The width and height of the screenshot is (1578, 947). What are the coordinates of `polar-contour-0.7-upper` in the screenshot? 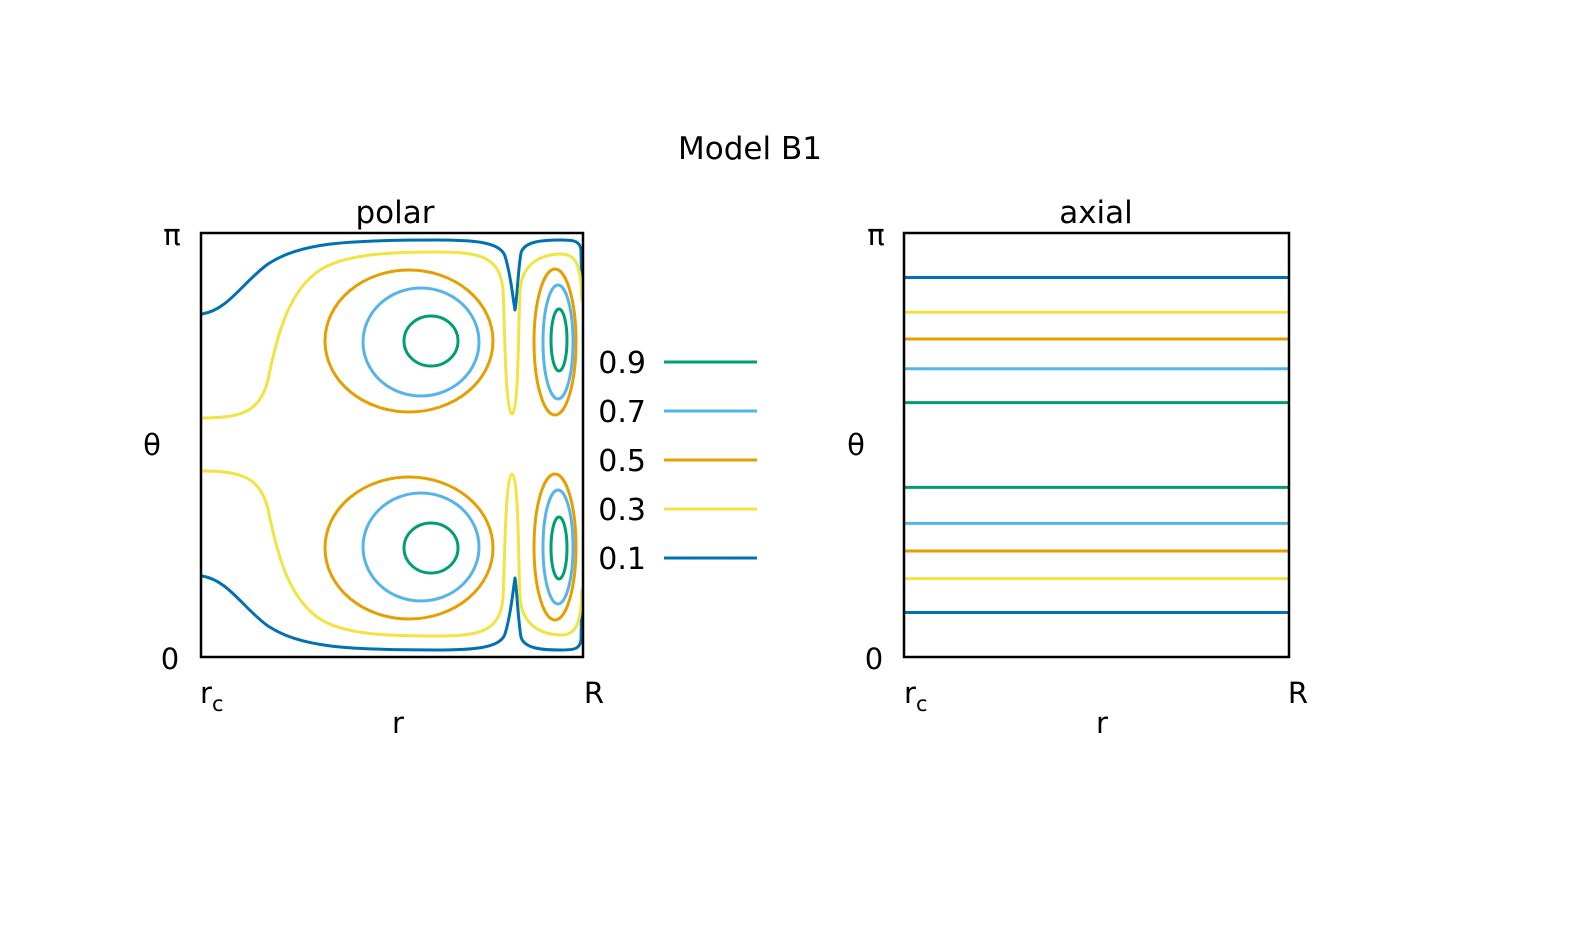 It's located at (421, 342).